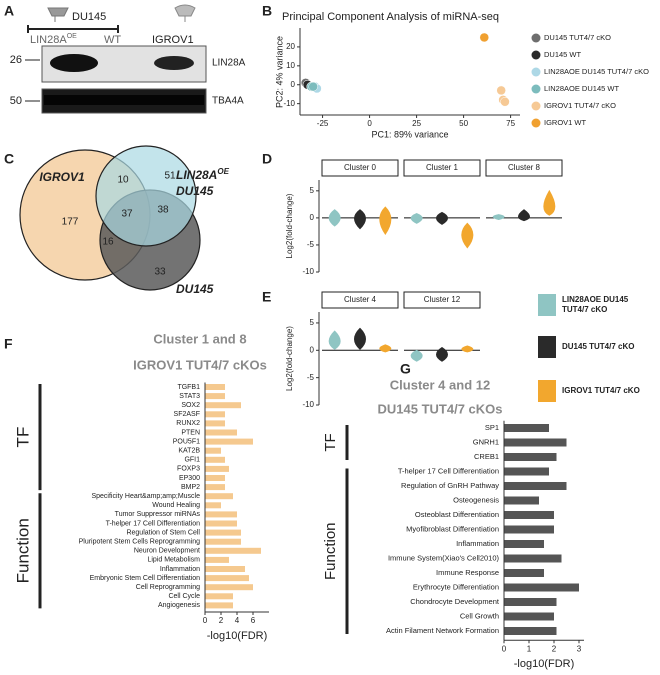 The width and height of the screenshot is (660, 675). Describe the element at coordinates (266, 297) in the screenshot. I see `panel-label: E` at that location.